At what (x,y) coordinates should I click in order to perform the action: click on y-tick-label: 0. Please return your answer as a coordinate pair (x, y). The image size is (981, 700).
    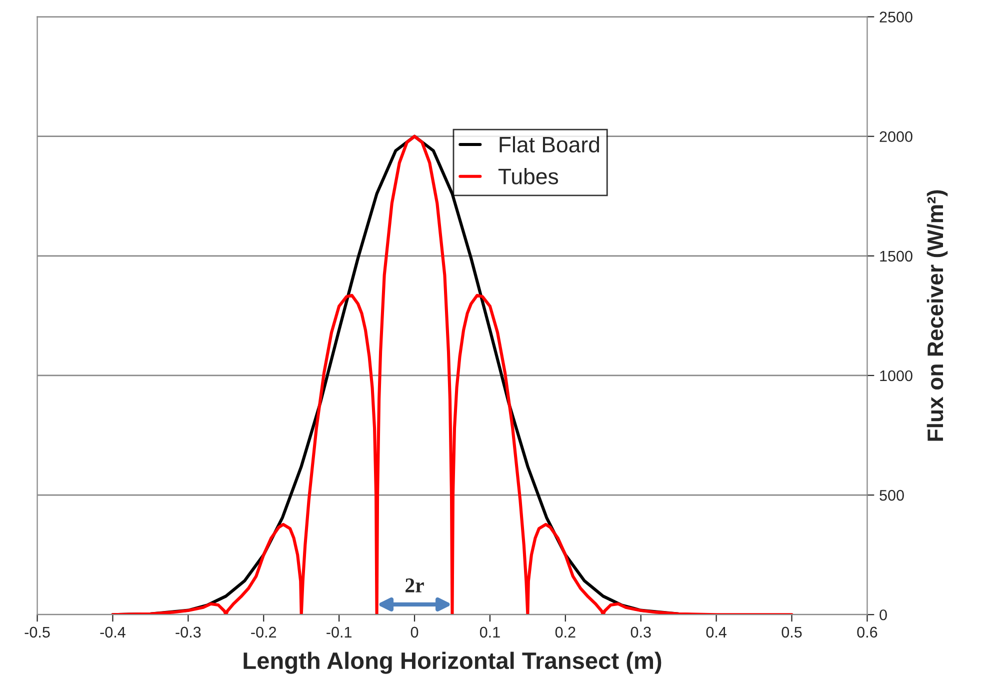
    Looking at the image, I should click on (883, 614).